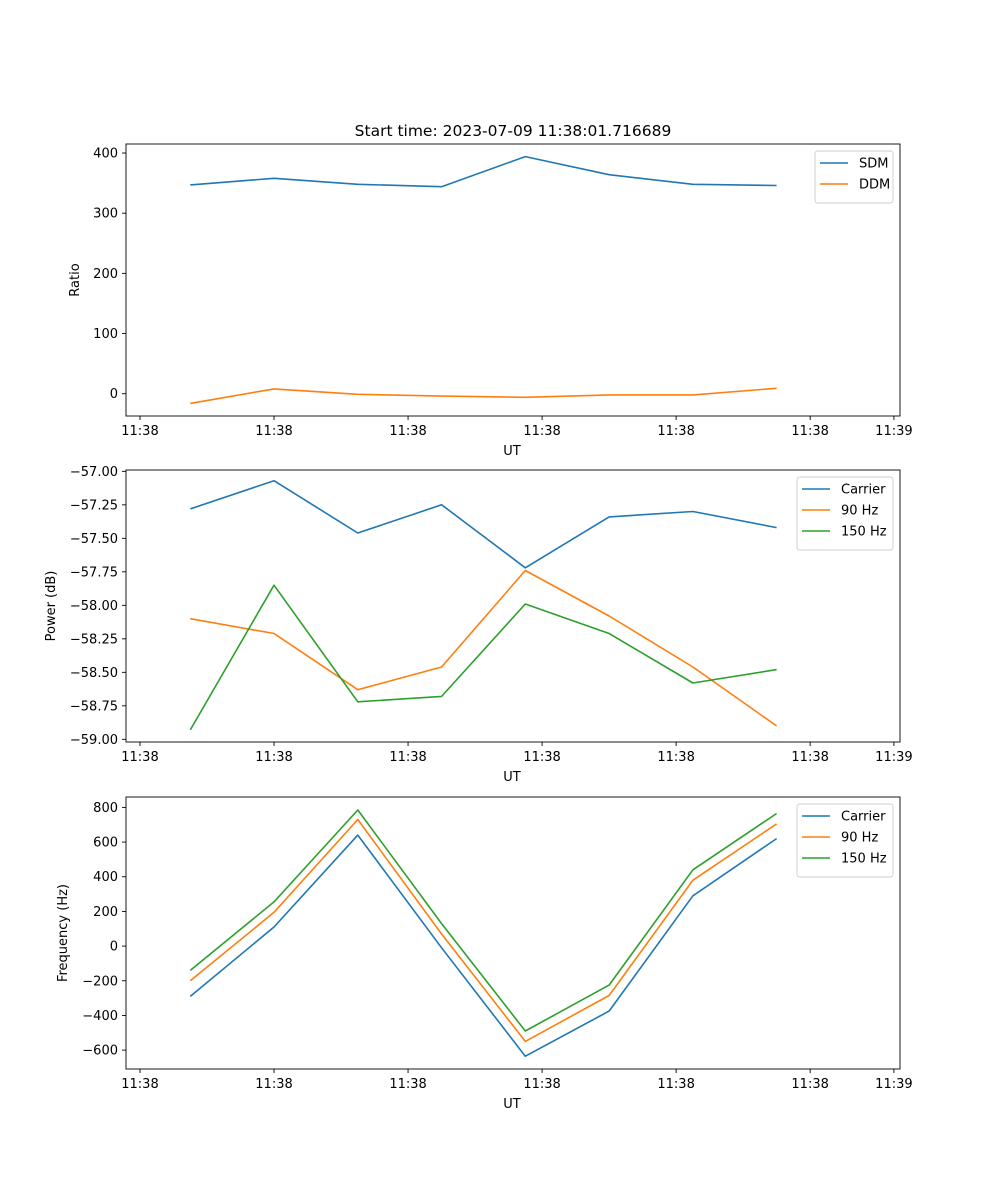 The image size is (1000, 1200). Describe the element at coordinates (94, 639) in the screenshot. I see `y-tick-label: −58.25` at that location.